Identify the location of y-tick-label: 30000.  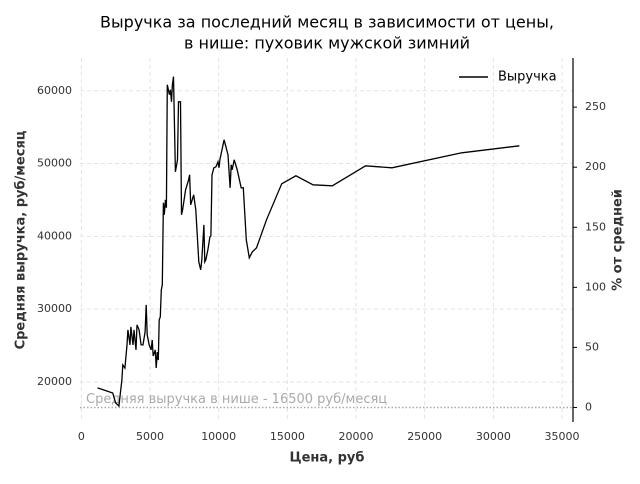
(54, 308).